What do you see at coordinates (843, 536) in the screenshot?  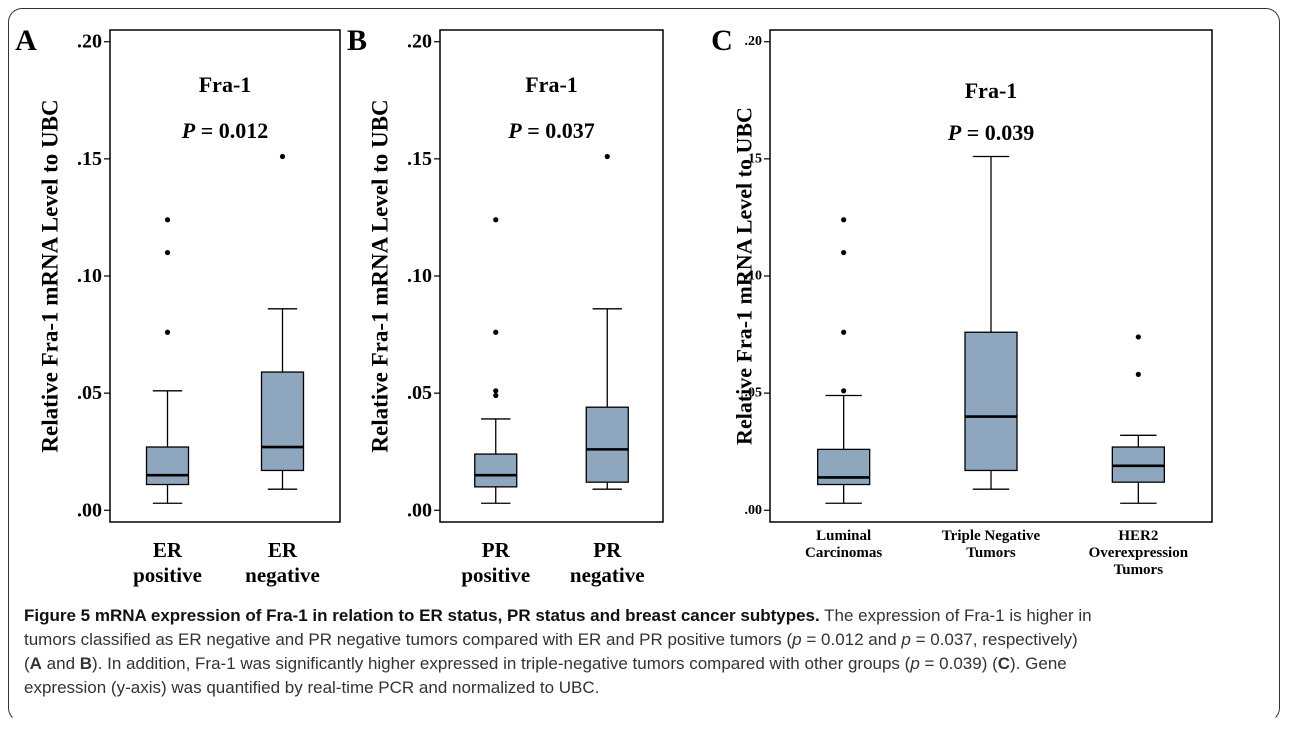 I see `category-label: Luminal` at bounding box center [843, 536].